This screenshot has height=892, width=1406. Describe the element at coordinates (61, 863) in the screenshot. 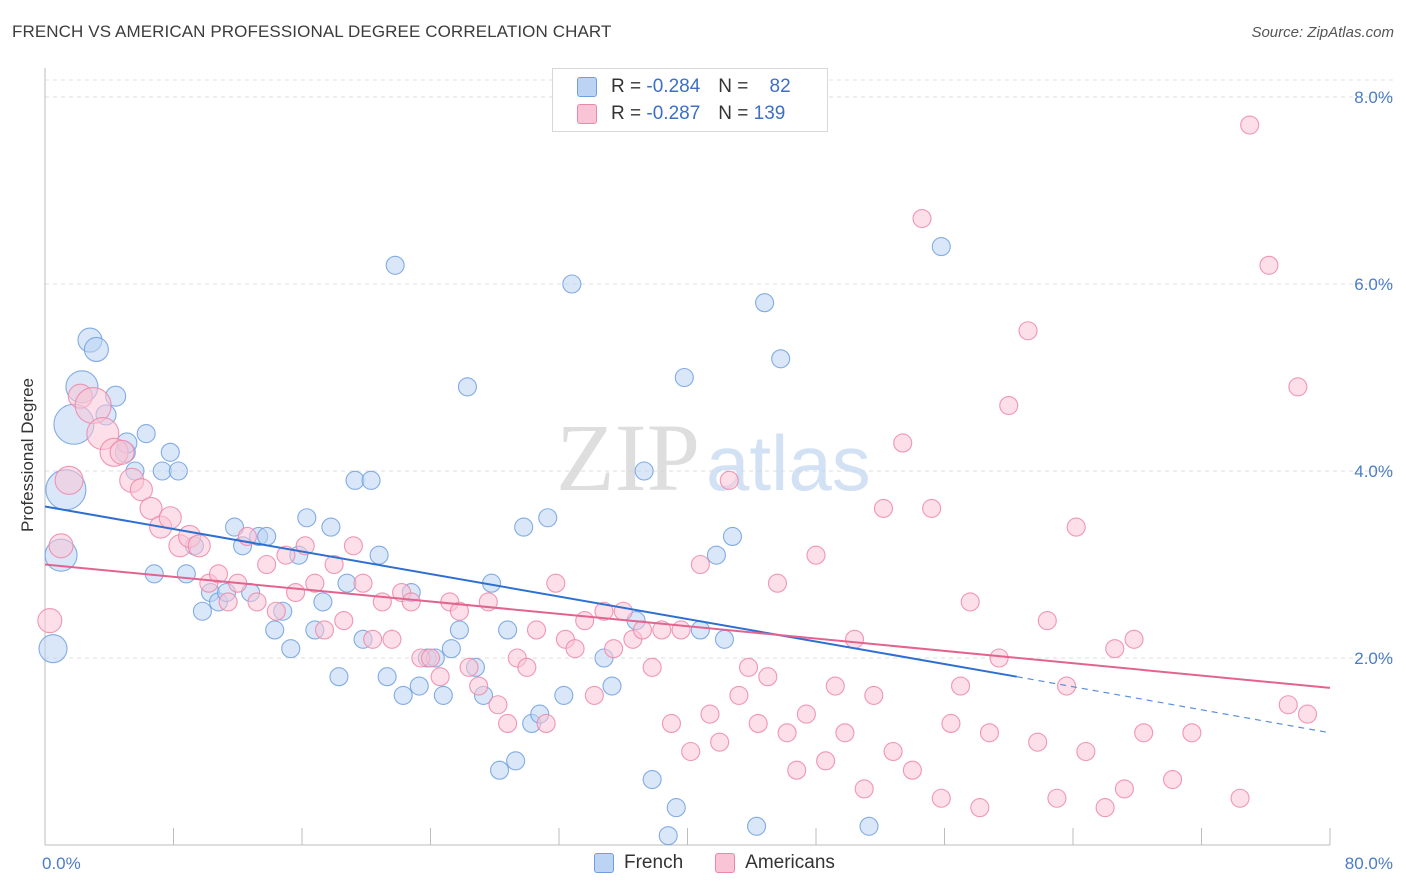

I see `x-tick-label: 0.0%` at that location.